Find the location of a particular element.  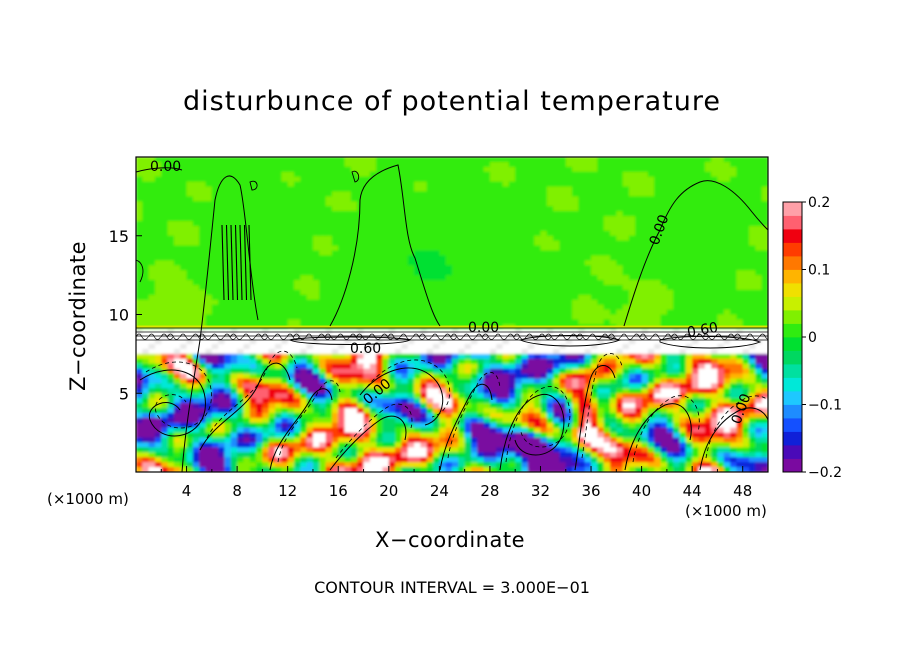

colorbar-label: 0 is located at coordinates (812, 338).